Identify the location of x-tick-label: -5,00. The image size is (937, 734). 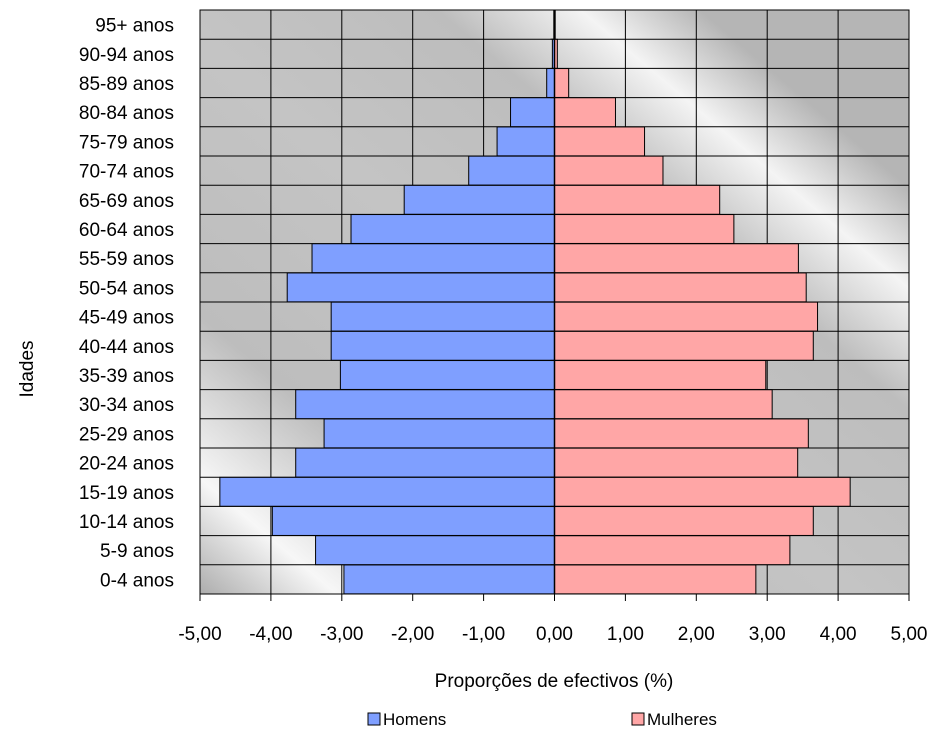
(199, 634).